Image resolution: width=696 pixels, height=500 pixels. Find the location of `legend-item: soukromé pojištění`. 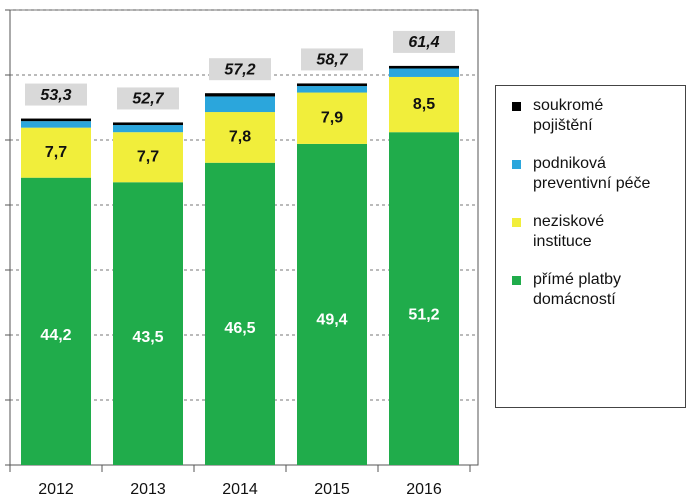

legend-item: soukromé pojištění is located at coordinates (594, 116).